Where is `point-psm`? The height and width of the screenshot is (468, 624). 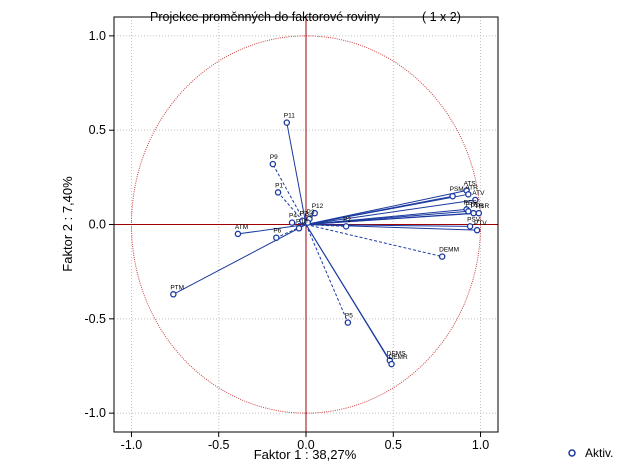 point-psm is located at coordinates (452, 196).